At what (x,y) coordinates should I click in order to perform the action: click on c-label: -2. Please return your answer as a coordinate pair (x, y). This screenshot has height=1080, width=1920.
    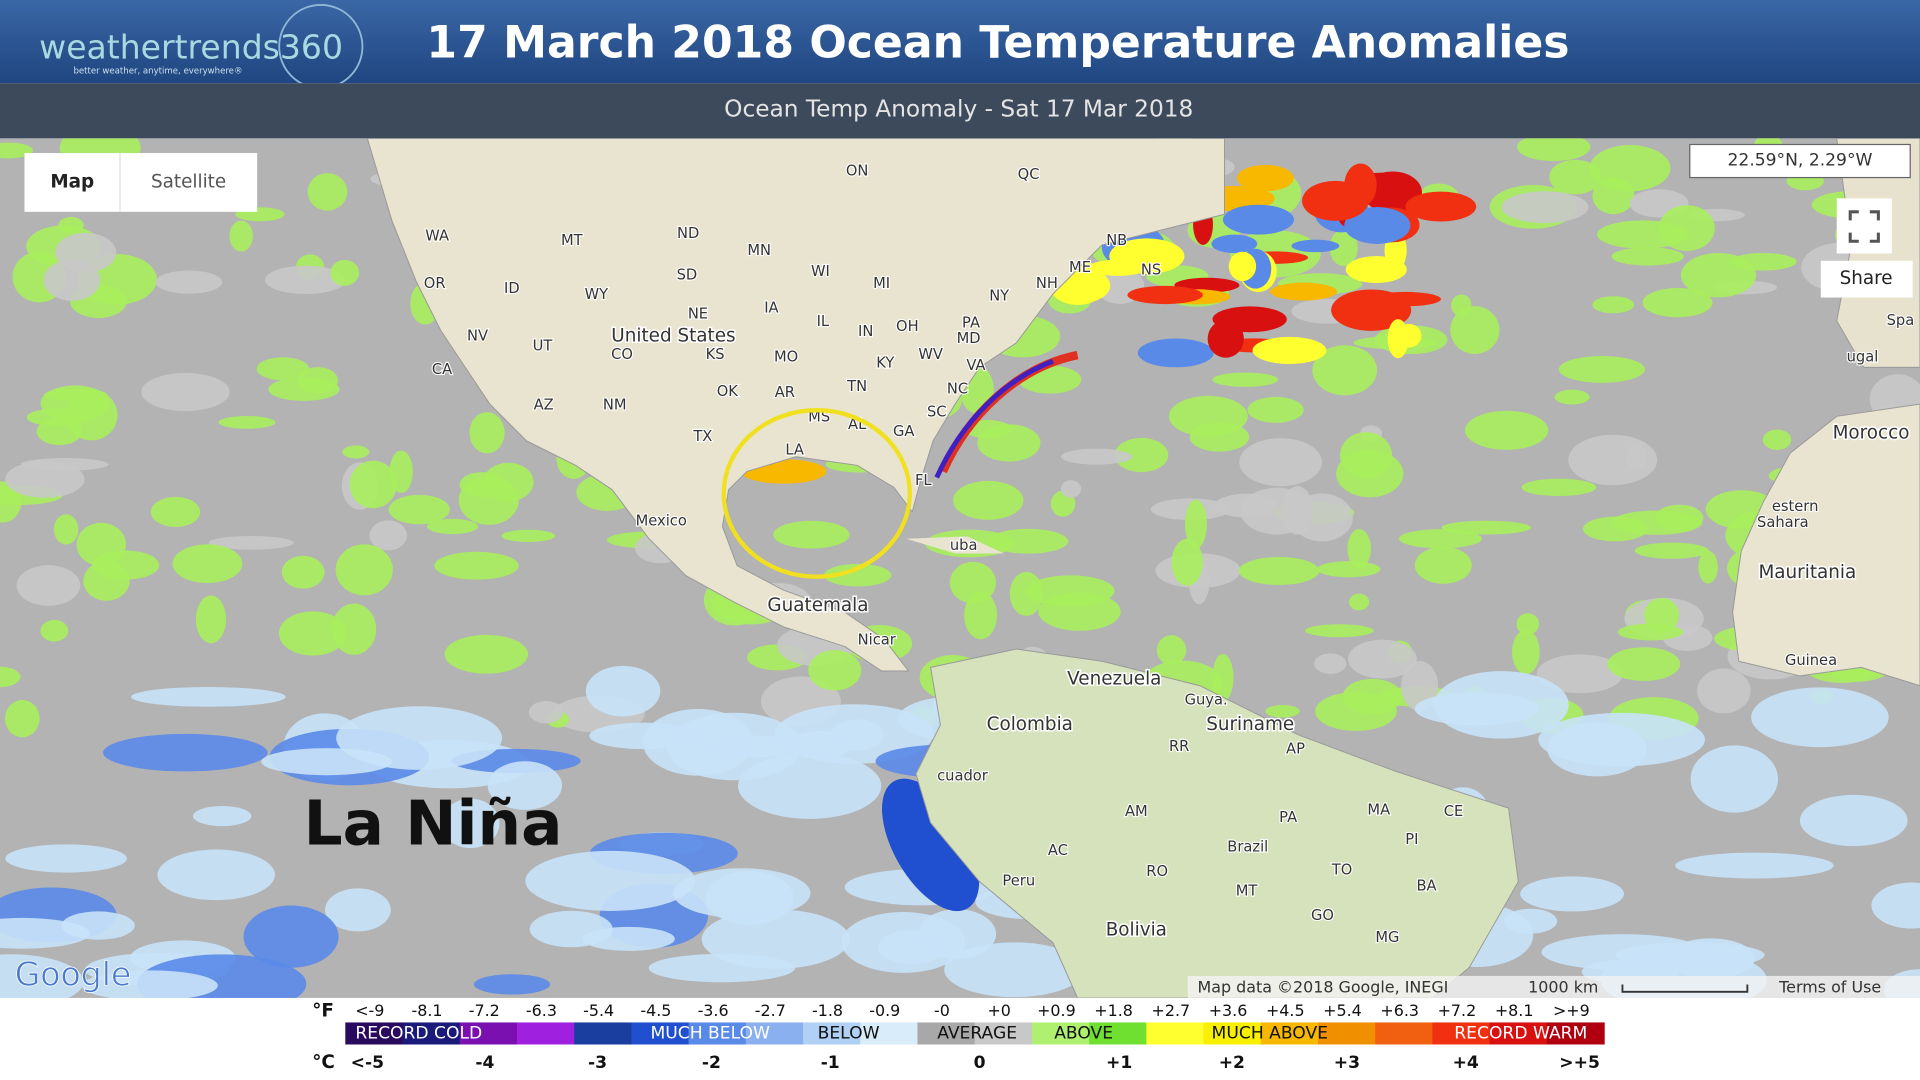
    Looking at the image, I should click on (711, 1063).